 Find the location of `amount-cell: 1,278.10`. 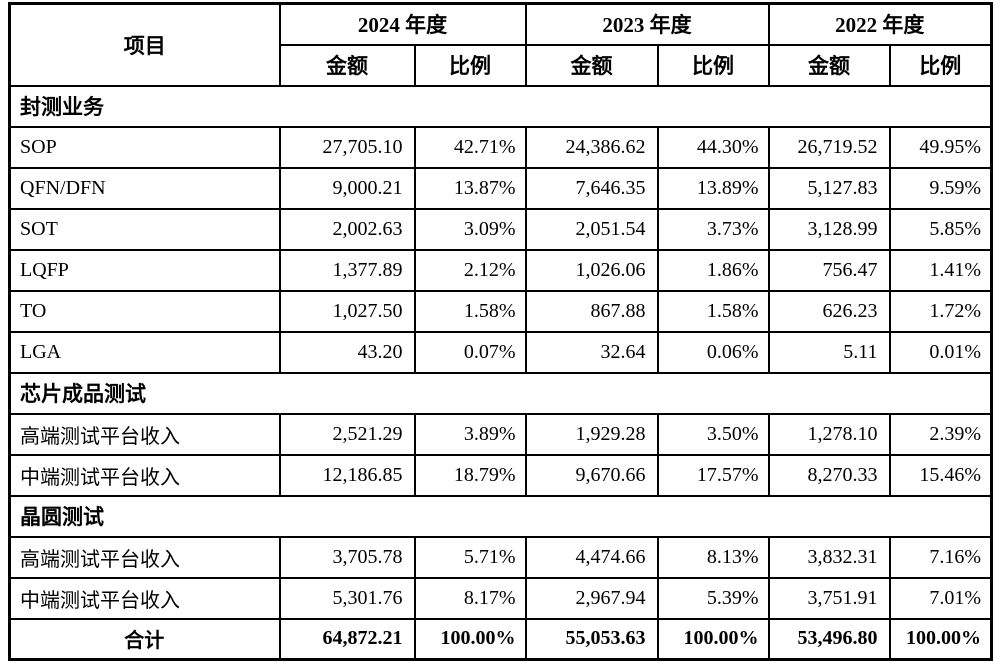

amount-cell: 1,278.10 is located at coordinates (829, 434).